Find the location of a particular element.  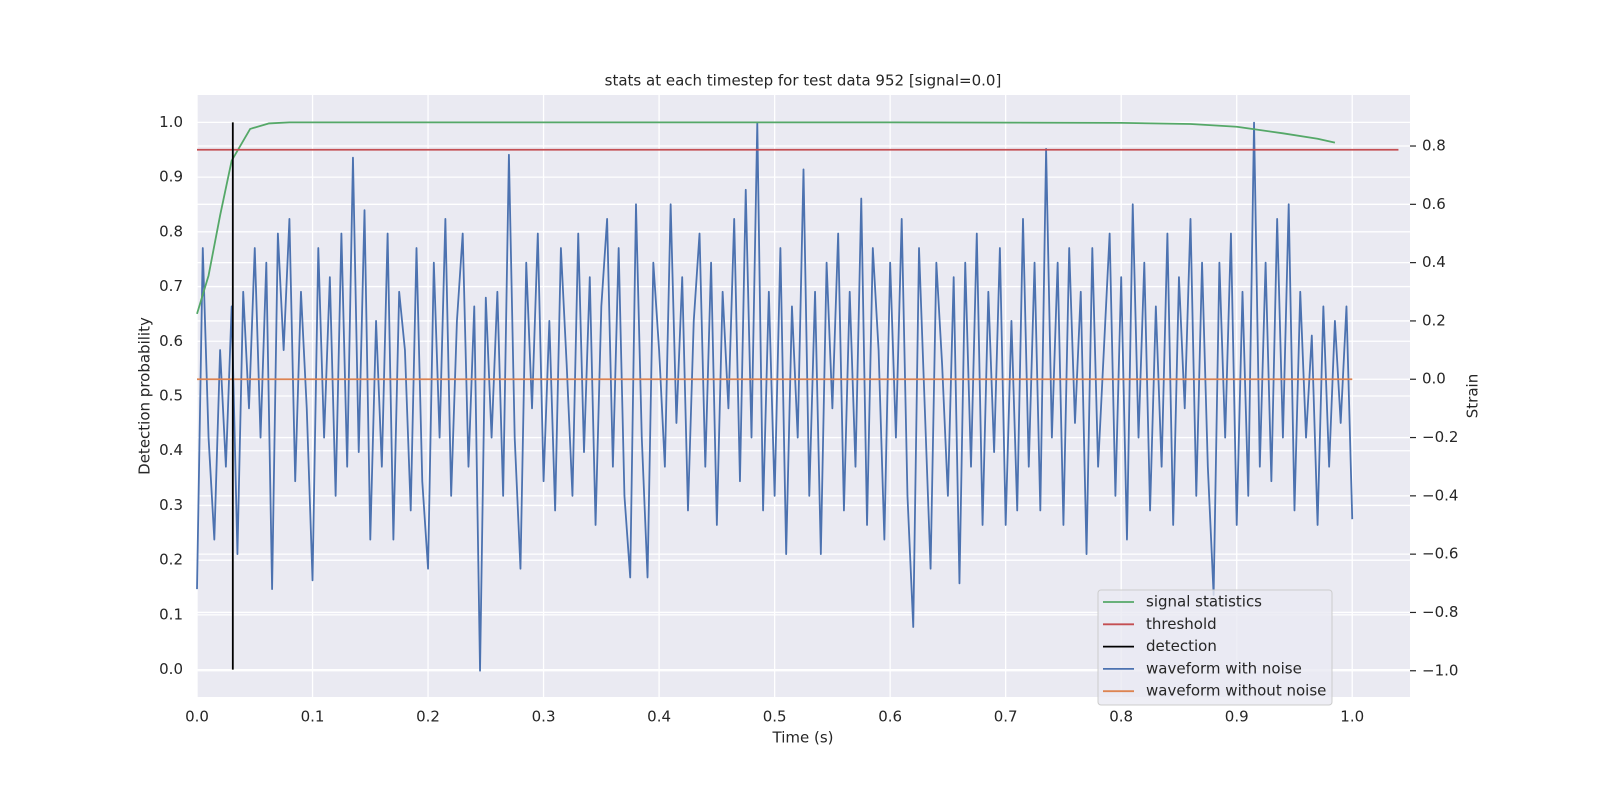

legend-label: waveform with noise is located at coordinates (1224, 668).